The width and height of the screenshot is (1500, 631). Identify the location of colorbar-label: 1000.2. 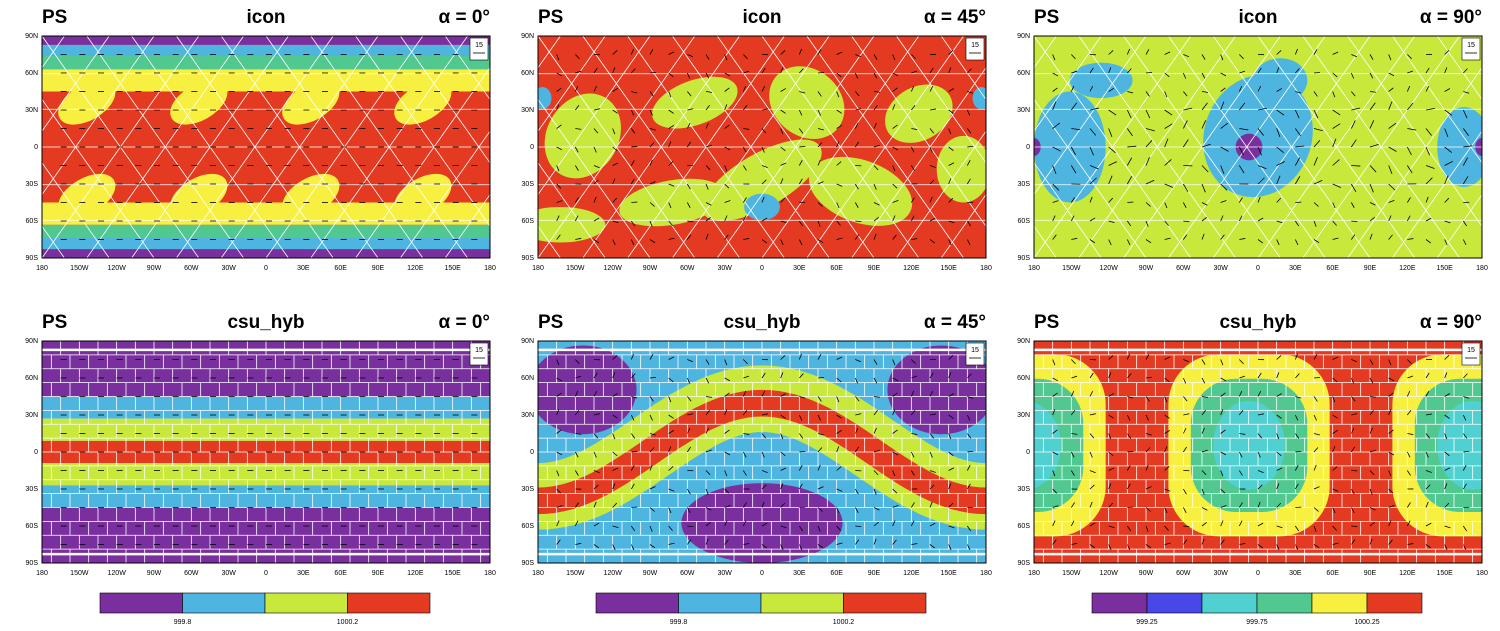
(348, 622).